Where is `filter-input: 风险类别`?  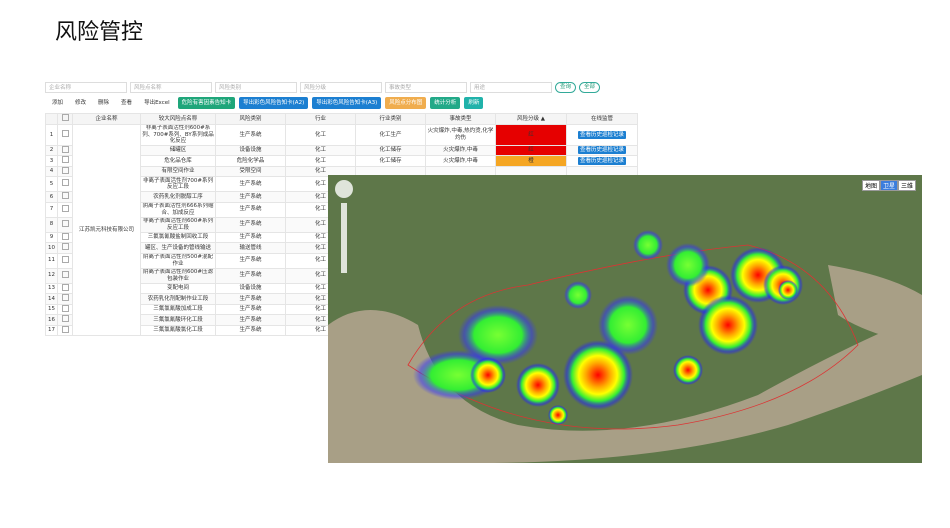
filter-input: 风险类别 is located at coordinates (256, 87).